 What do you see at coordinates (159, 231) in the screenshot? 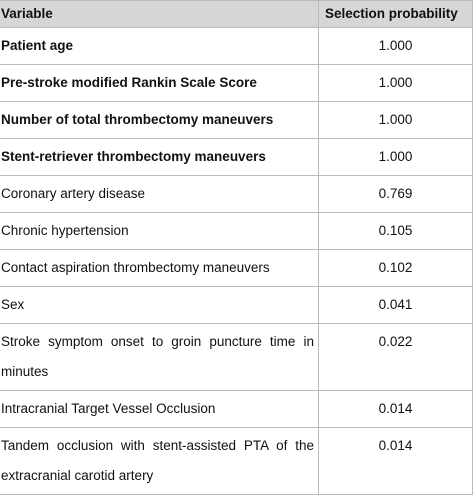
I see `variable-cell: Chronic hypertension` at bounding box center [159, 231].